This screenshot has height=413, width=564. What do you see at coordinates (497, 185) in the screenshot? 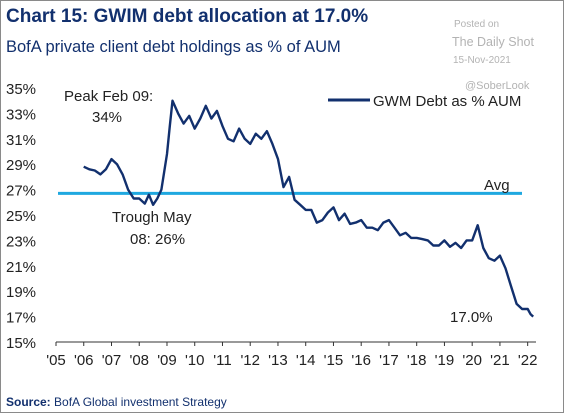
I see `annotation-label: Avg` at bounding box center [497, 185].